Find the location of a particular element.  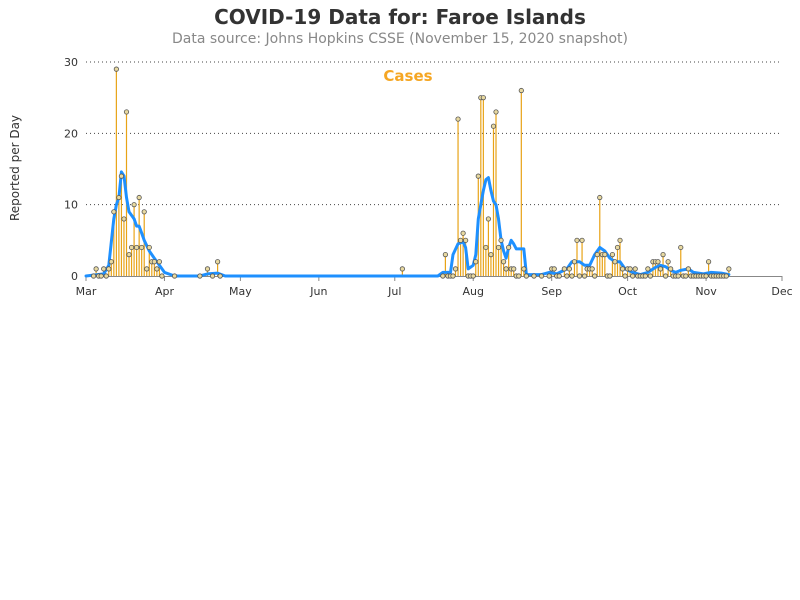

x-tick-label: Apr is located at coordinates (165, 291).